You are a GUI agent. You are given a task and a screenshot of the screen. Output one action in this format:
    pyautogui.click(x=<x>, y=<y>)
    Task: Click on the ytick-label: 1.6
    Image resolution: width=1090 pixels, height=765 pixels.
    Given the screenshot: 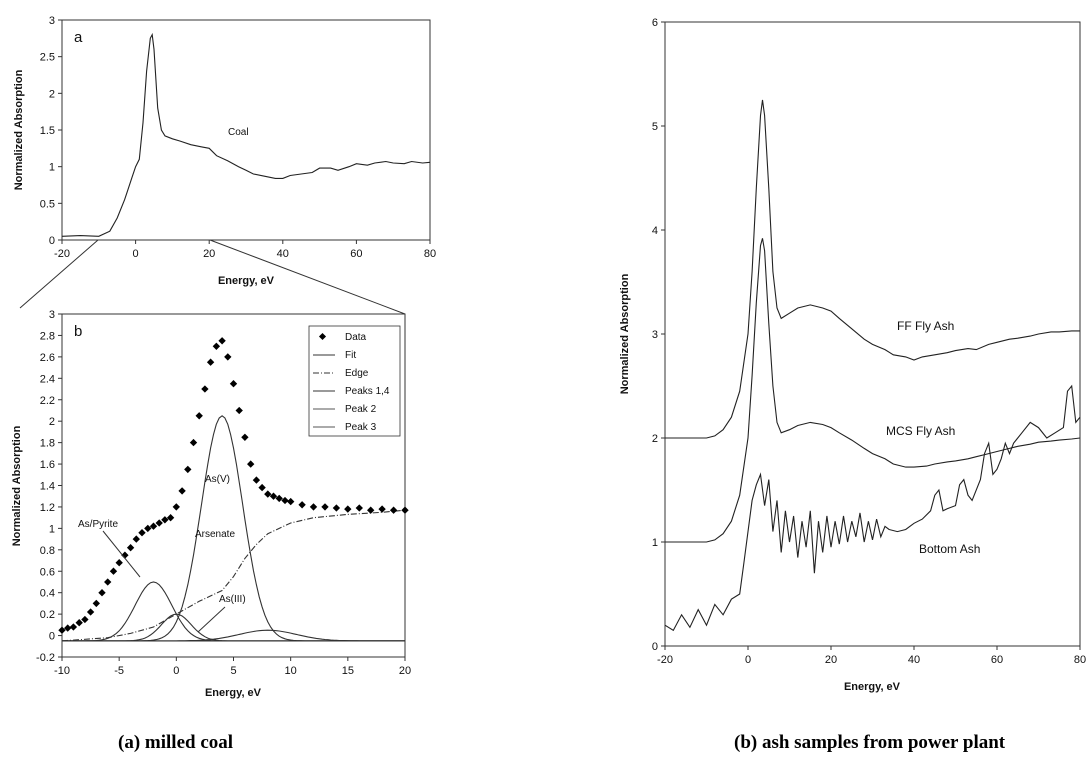 What is the action you would take?
    pyautogui.click(x=47, y=465)
    